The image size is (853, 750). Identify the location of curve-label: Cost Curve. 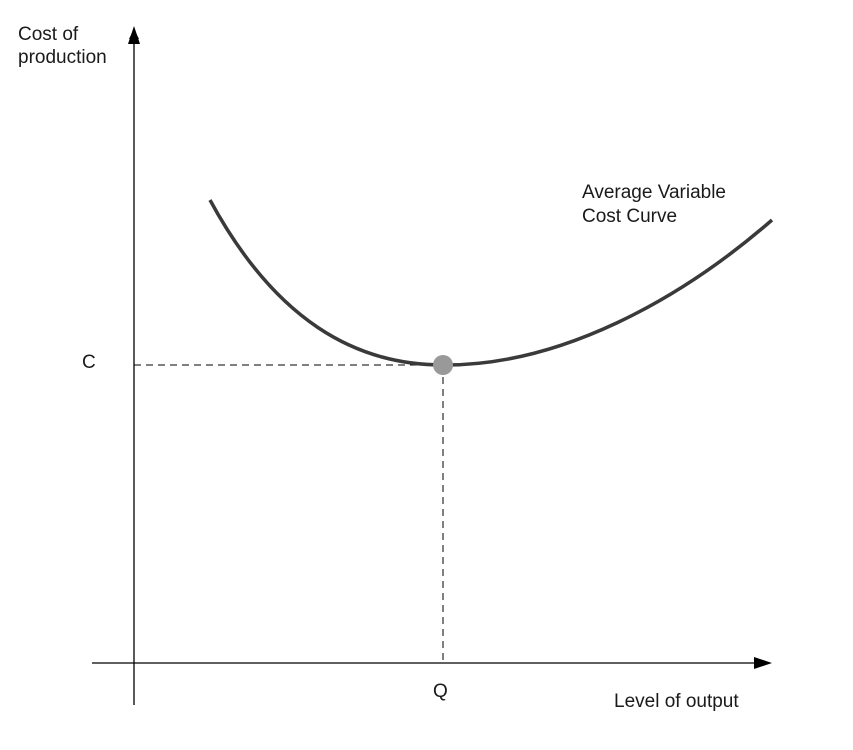
(629, 216).